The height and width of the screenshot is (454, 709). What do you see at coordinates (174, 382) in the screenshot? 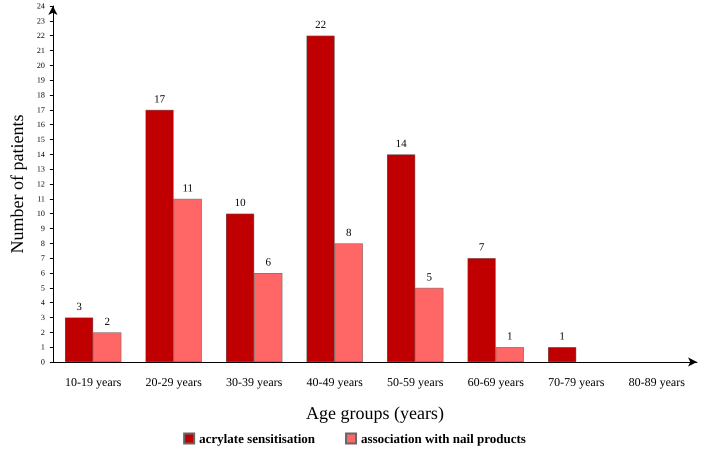
I see `x-tick-label: 20-29 years` at bounding box center [174, 382].